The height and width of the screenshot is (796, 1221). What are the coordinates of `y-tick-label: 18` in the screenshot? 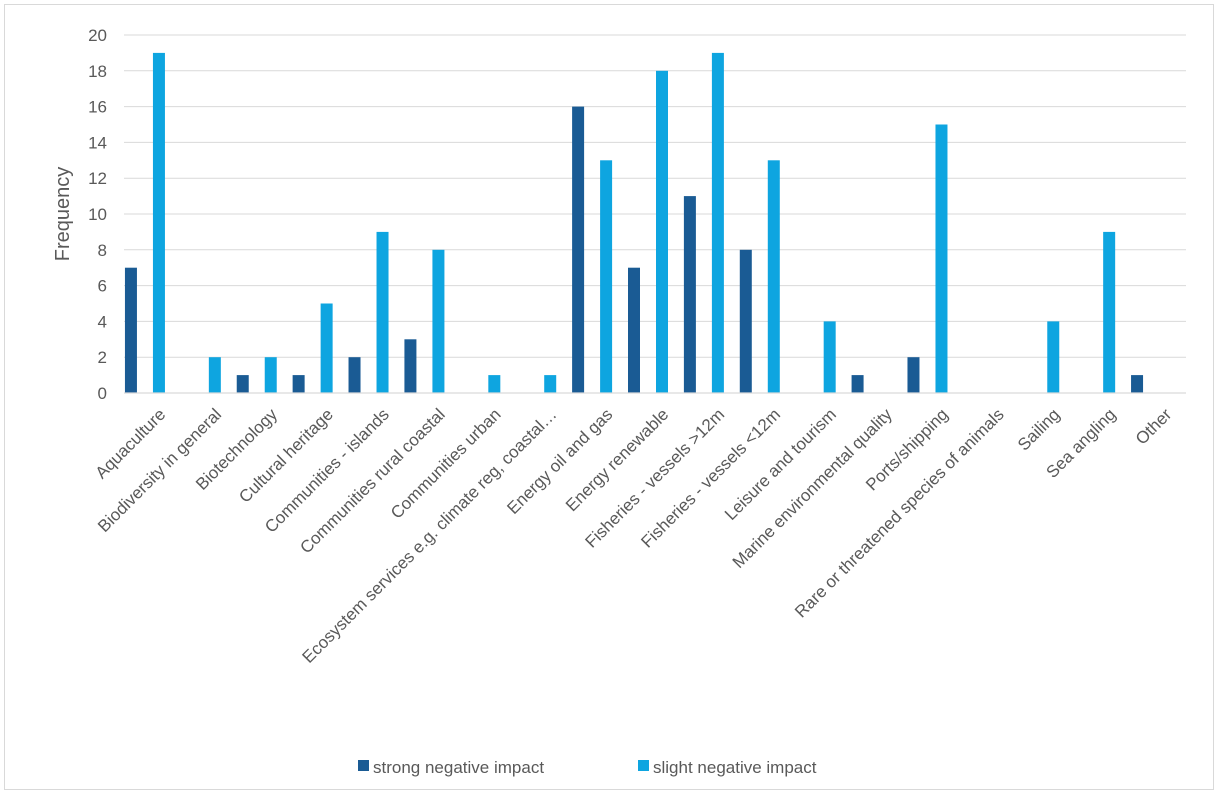 It's located at (97, 71).